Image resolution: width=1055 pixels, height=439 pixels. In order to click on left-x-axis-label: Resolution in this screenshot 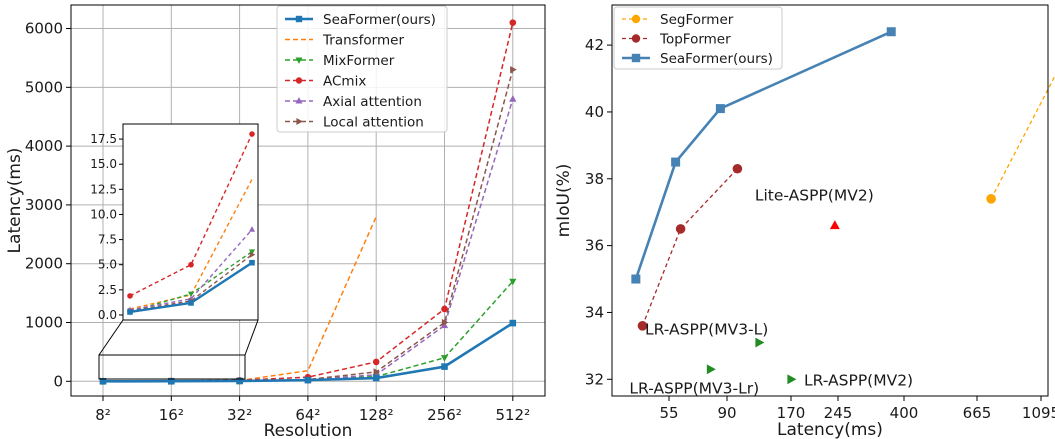, I will do `click(308, 430)`.